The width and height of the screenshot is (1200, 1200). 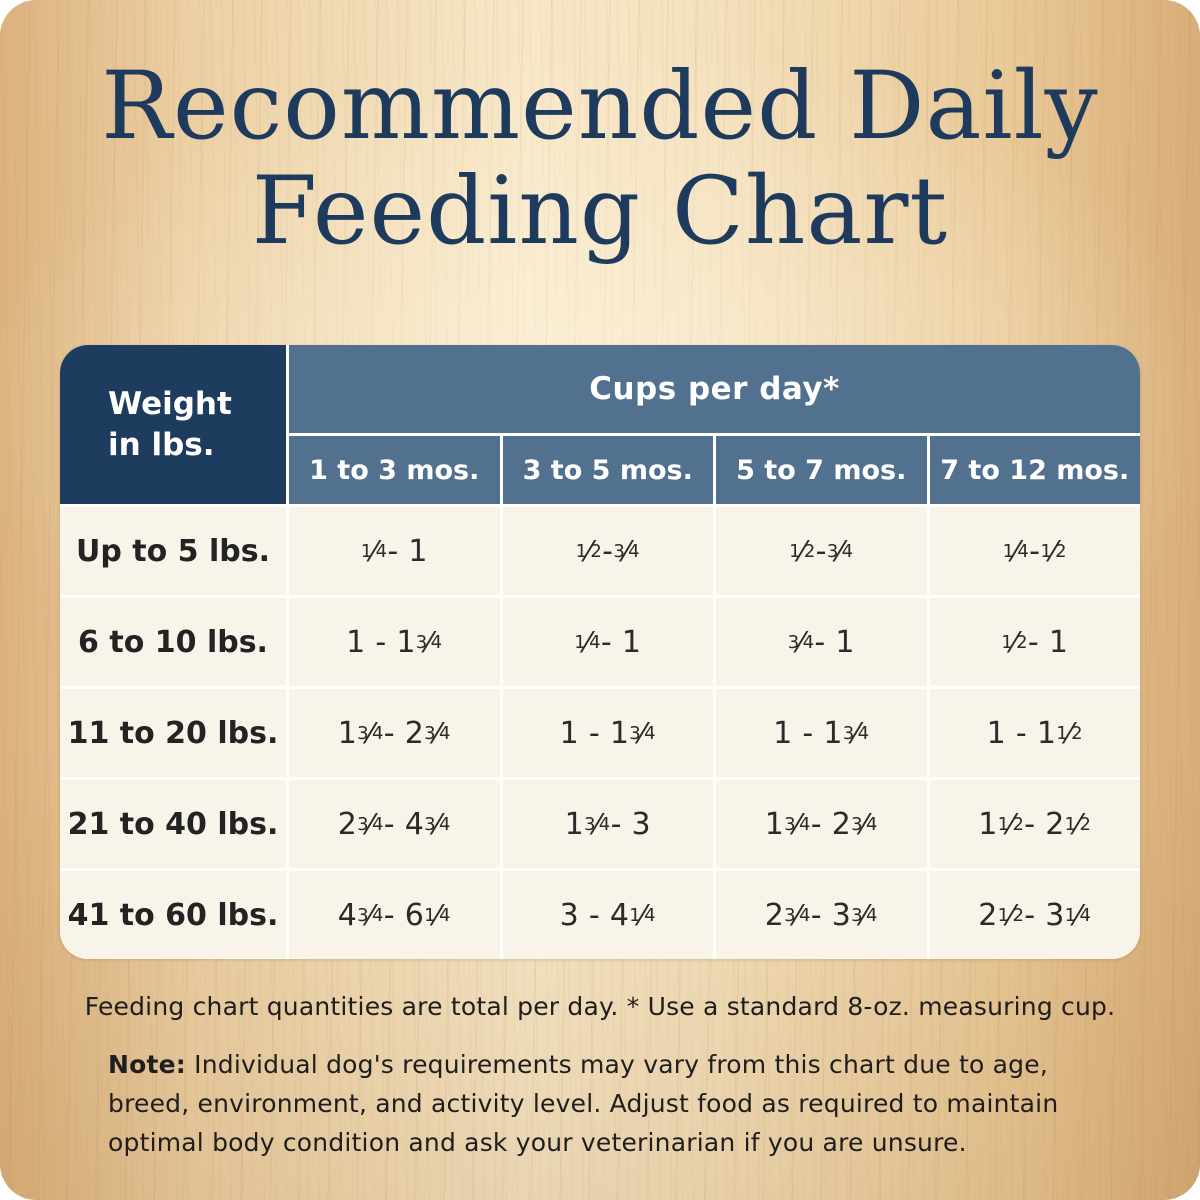 What do you see at coordinates (173, 915) in the screenshot?
I see `weight-row-label: 41 to 60 lbs.` at bounding box center [173, 915].